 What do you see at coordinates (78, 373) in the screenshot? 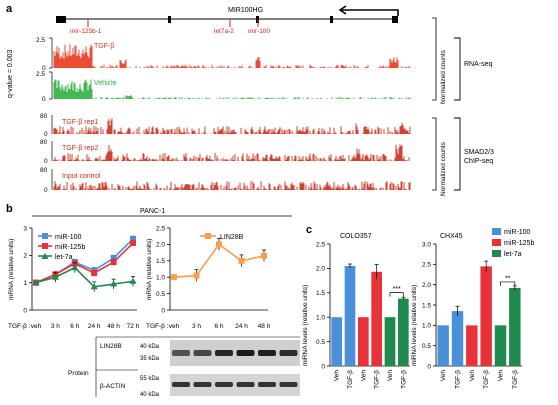
I see `protein-label: Protein` at bounding box center [78, 373].